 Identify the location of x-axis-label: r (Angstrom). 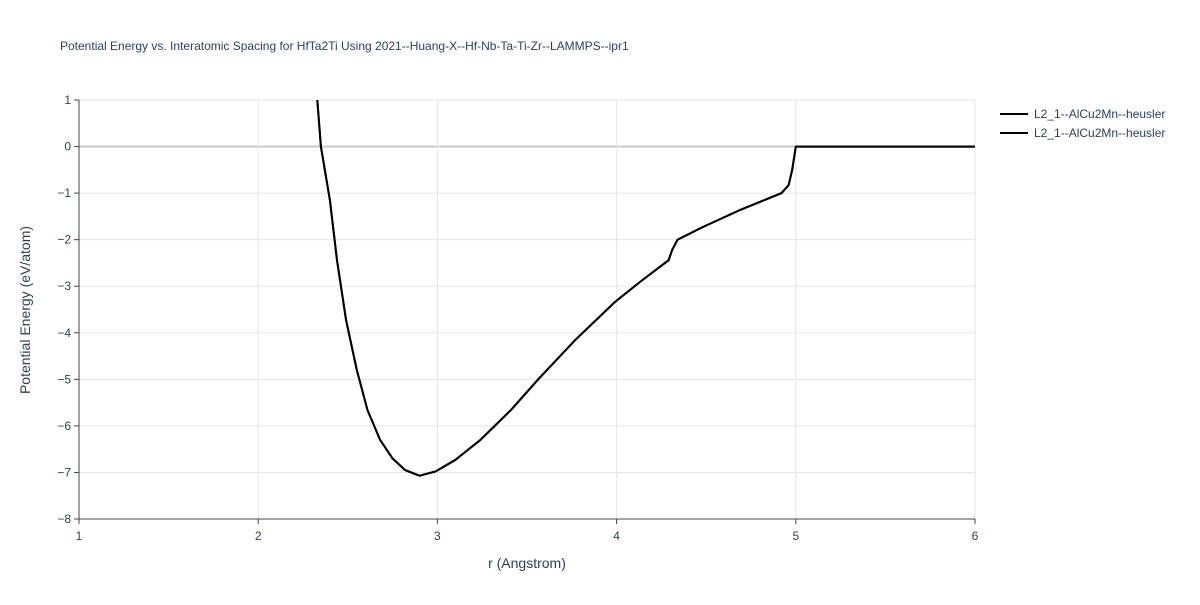
(527, 563).